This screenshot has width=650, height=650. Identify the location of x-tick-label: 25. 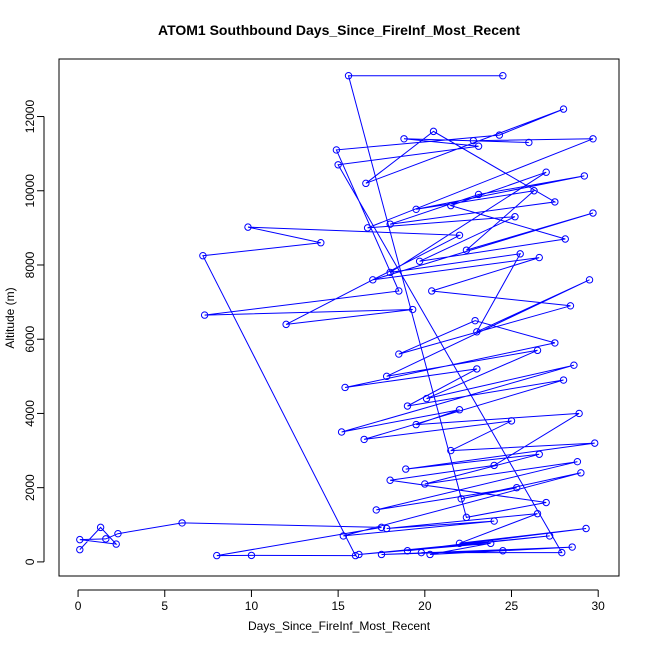
(512, 606).